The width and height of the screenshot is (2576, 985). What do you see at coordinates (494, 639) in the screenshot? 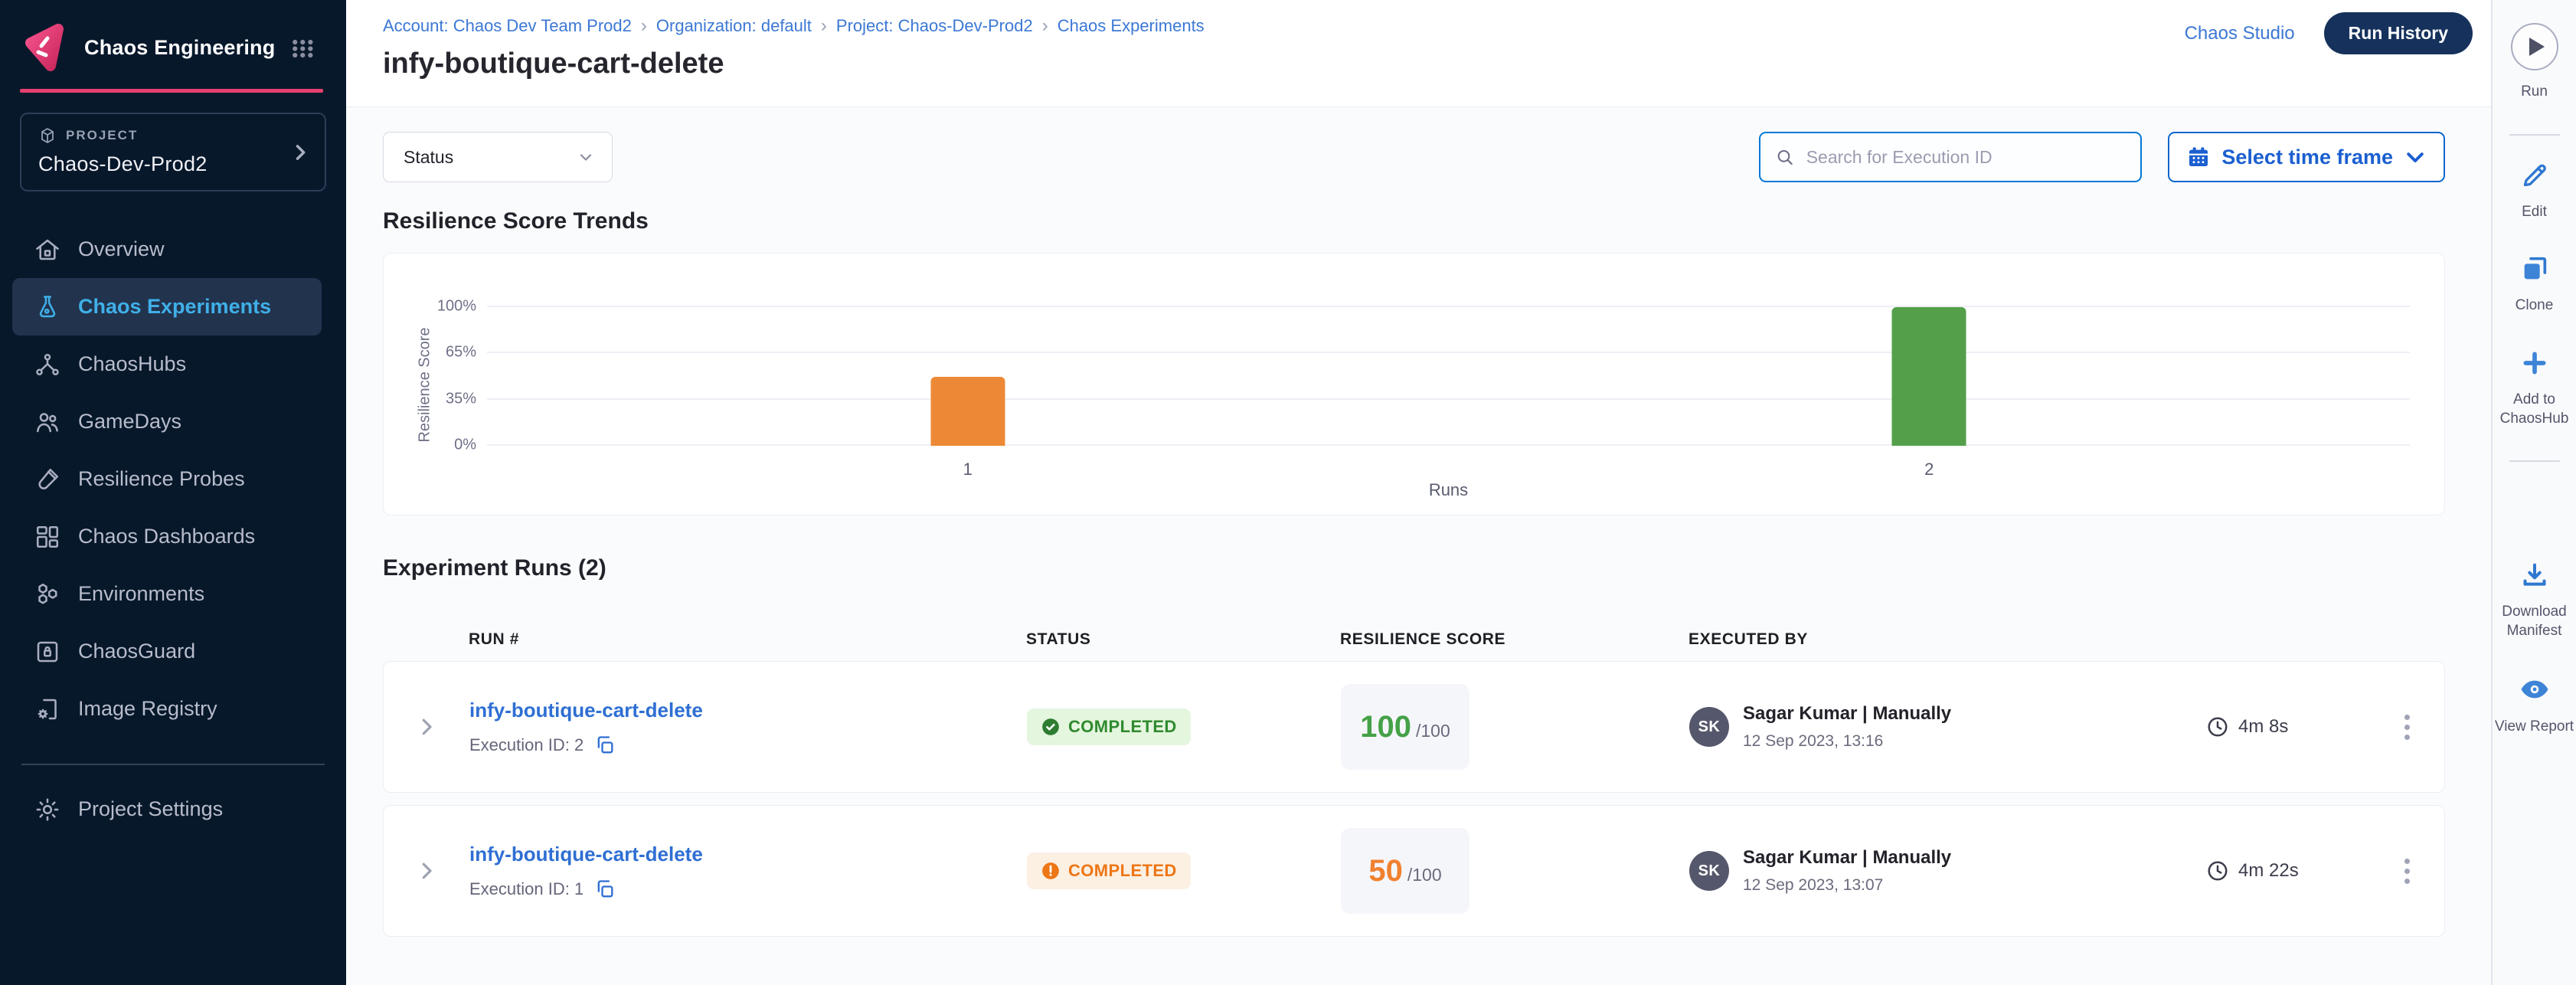
I see `column-header-run: RUN #` at bounding box center [494, 639].